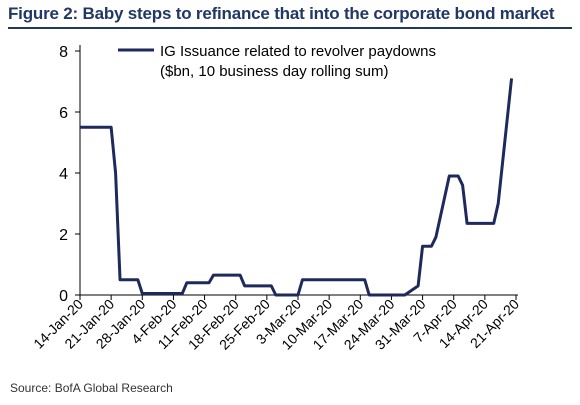  I want to click on y-tick-label: 6, so click(63, 113).